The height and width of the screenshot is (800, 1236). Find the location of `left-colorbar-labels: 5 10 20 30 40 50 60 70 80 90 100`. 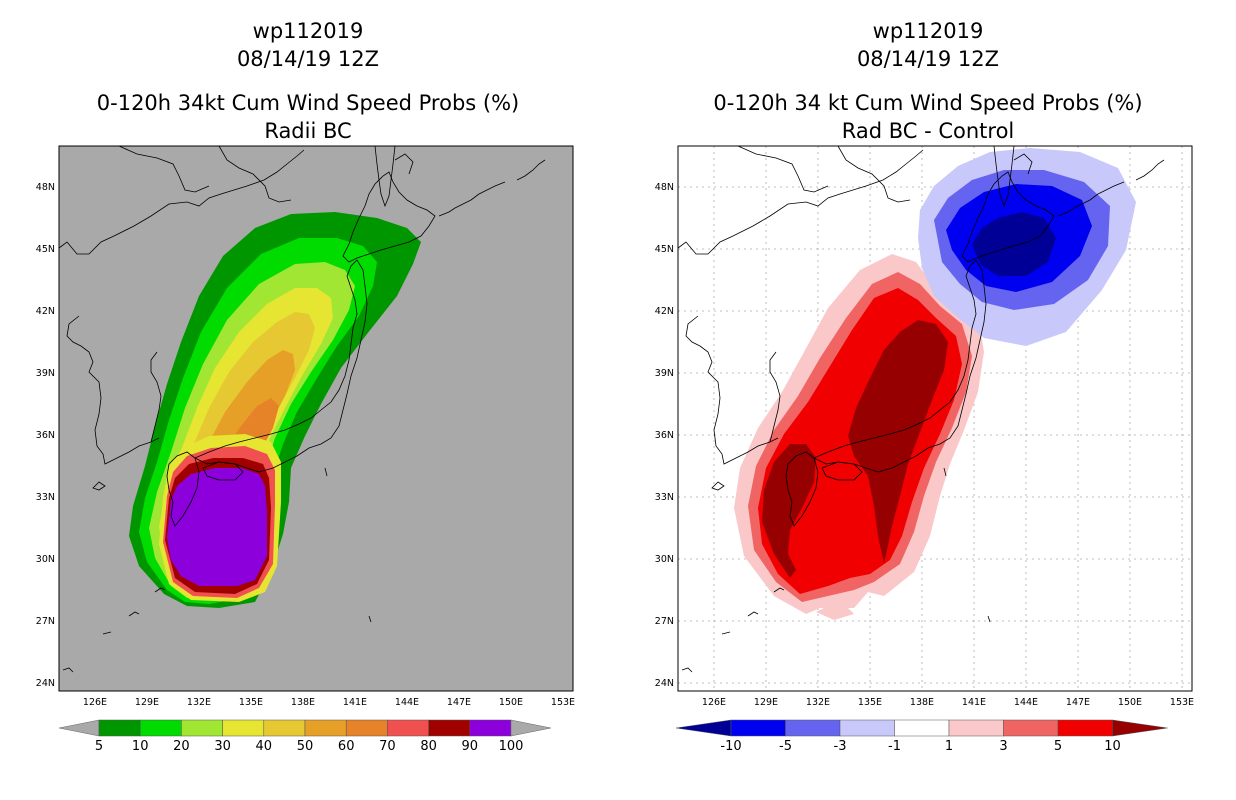

left-colorbar-labels: 5 10 20 30 40 50 60 70 80 90 100 is located at coordinates (309, 746).